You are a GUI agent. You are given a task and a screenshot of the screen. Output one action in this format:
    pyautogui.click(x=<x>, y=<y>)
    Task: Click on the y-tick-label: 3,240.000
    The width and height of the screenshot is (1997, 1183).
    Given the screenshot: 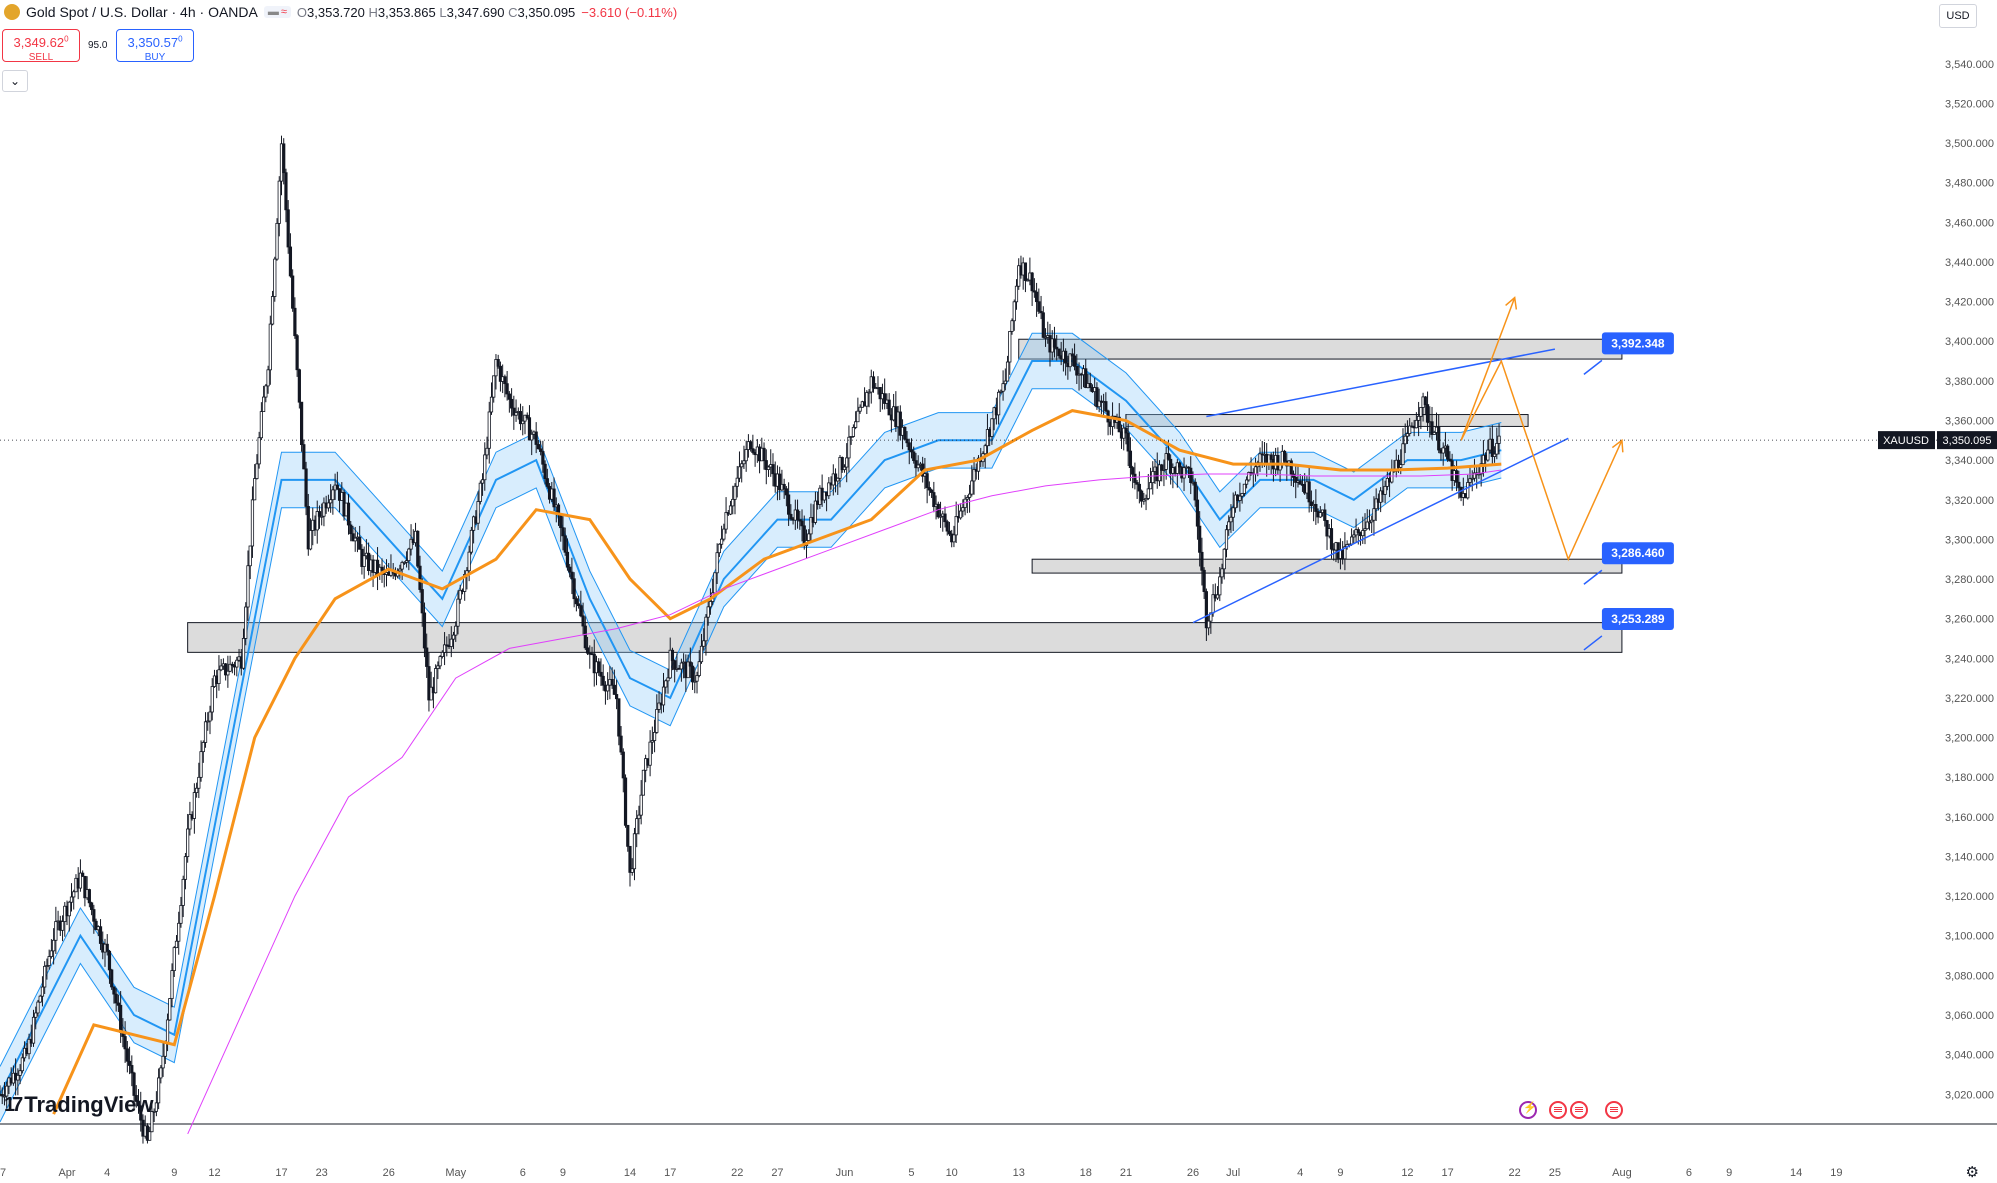 What is the action you would take?
    pyautogui.click(x=1969, y=659)
    